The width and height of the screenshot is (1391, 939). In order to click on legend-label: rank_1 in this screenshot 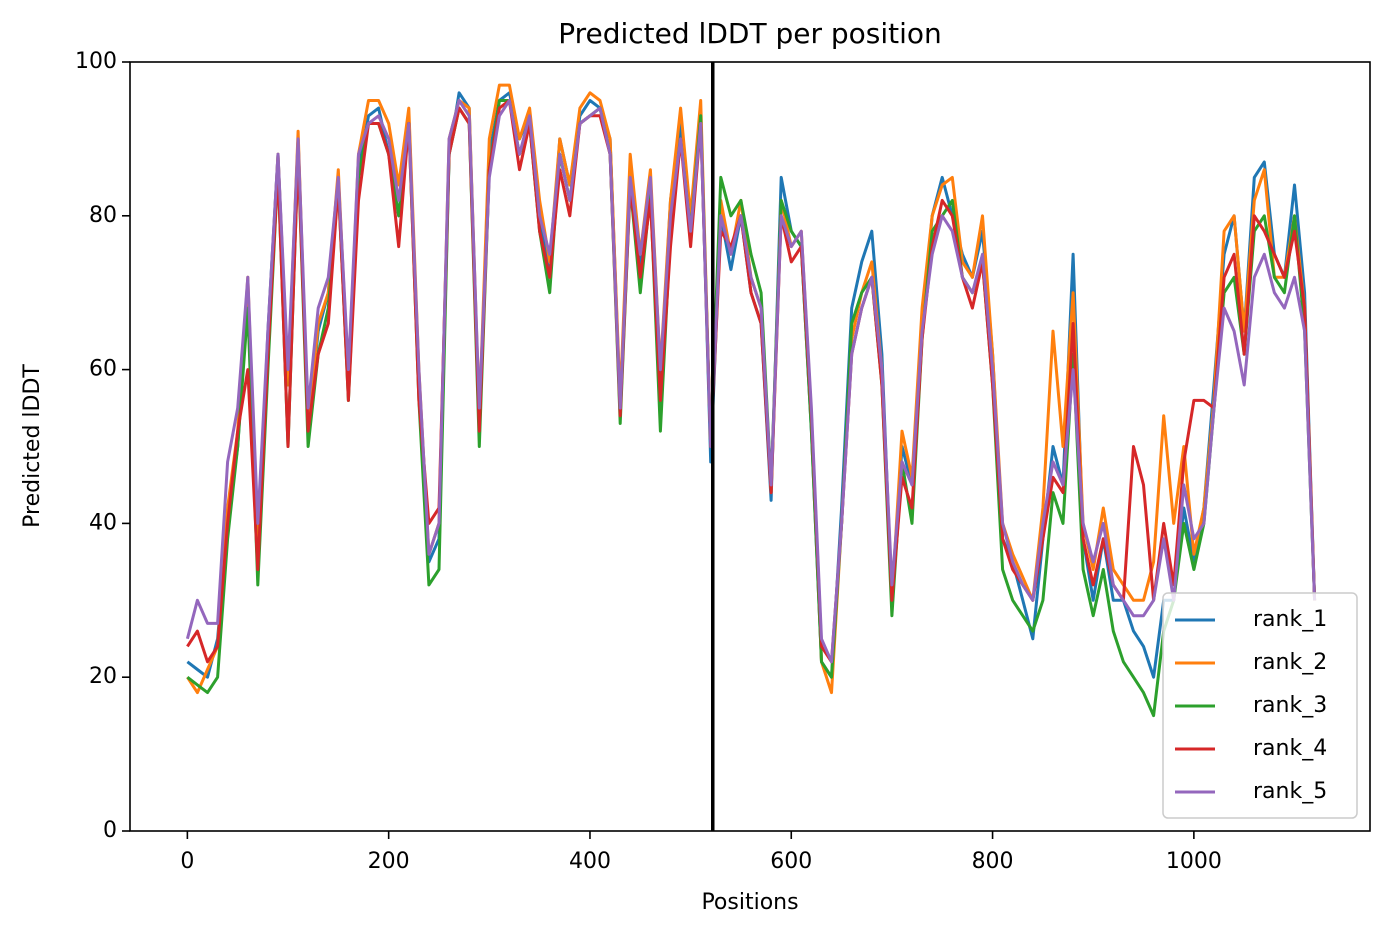, I will do `click(1290, 619)`.